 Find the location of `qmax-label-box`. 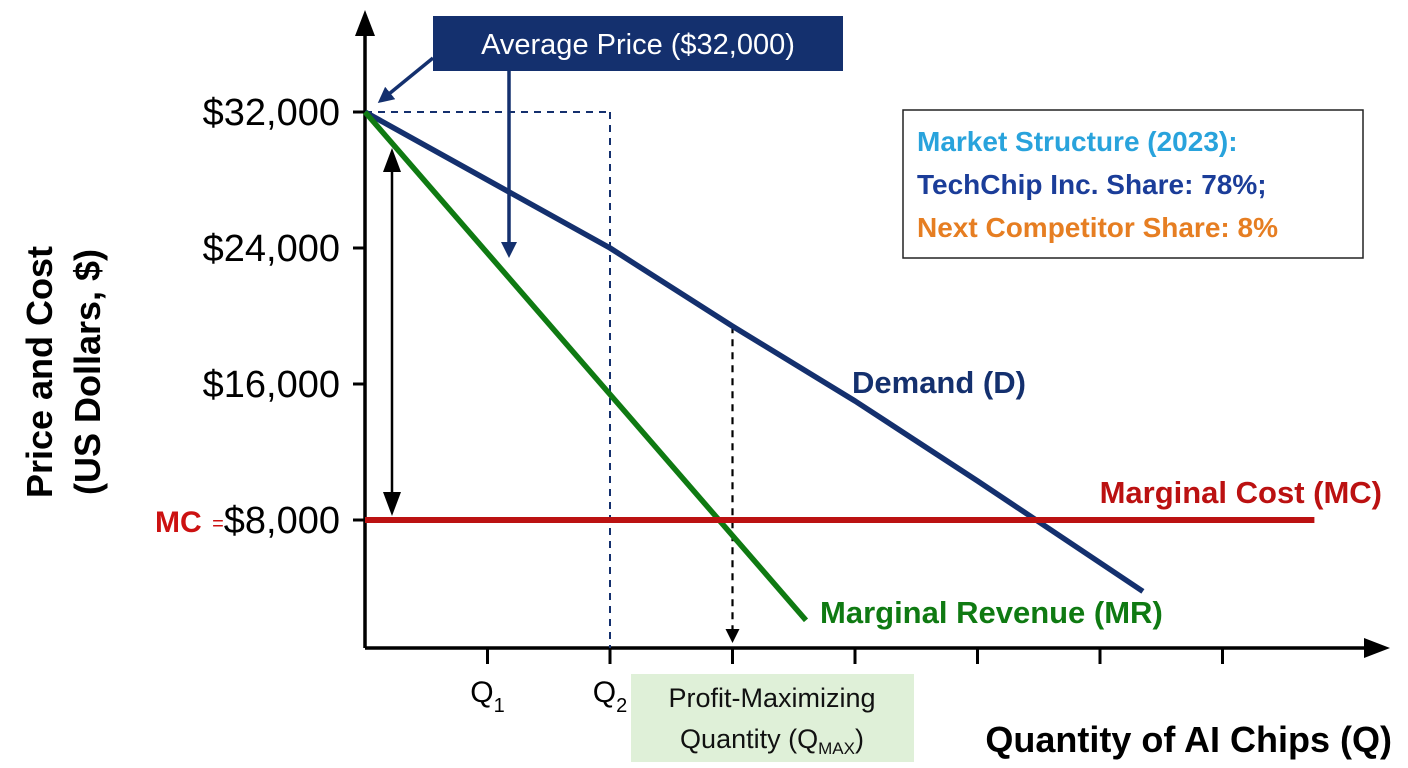

qmax-label-box is located at coordinates (772, 718).